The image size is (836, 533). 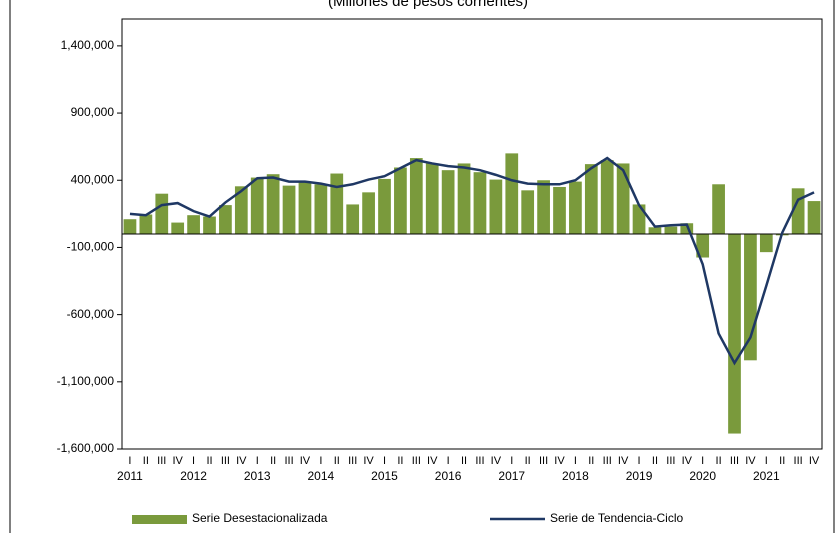 What do you see at coordinates (428, 5) in the screenshot?
I see `chart-title: (Millones de pesos corrientes)` at bounding box center [428, 5].